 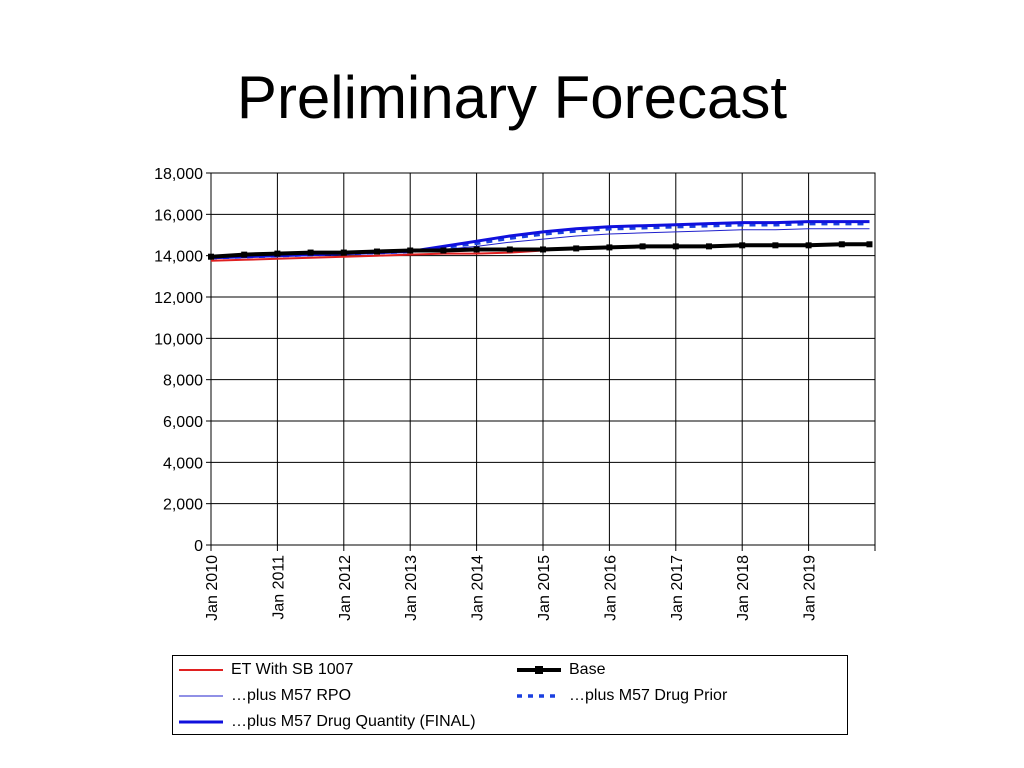 I want to click on y-tick-label: 4,000, so click(x=183, y=463).